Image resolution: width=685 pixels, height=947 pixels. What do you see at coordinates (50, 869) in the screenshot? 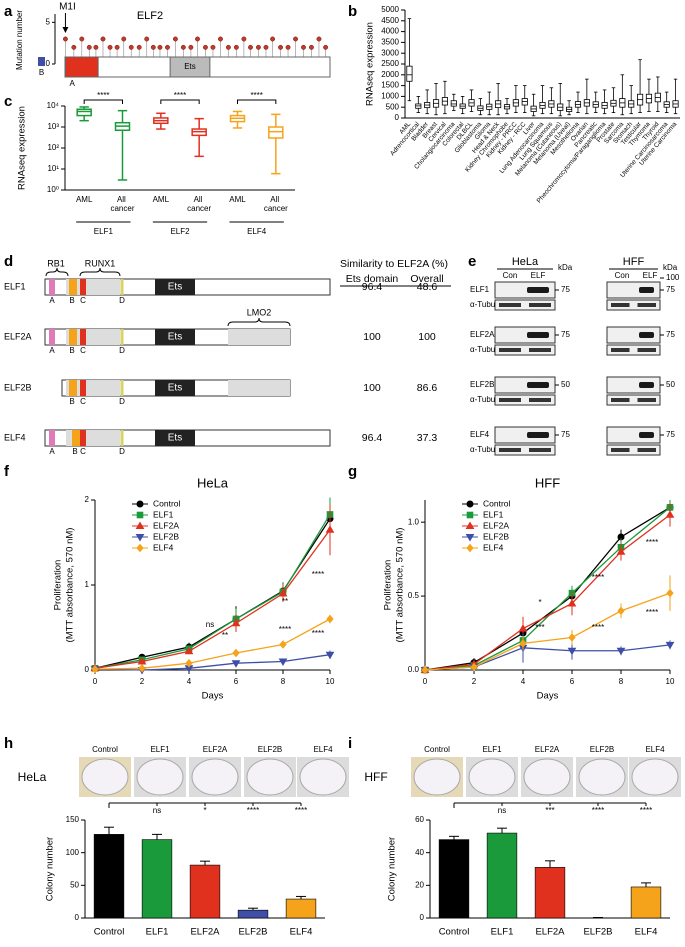
I see `y-axis-label: Colony number` at bounding box center [50, 869].